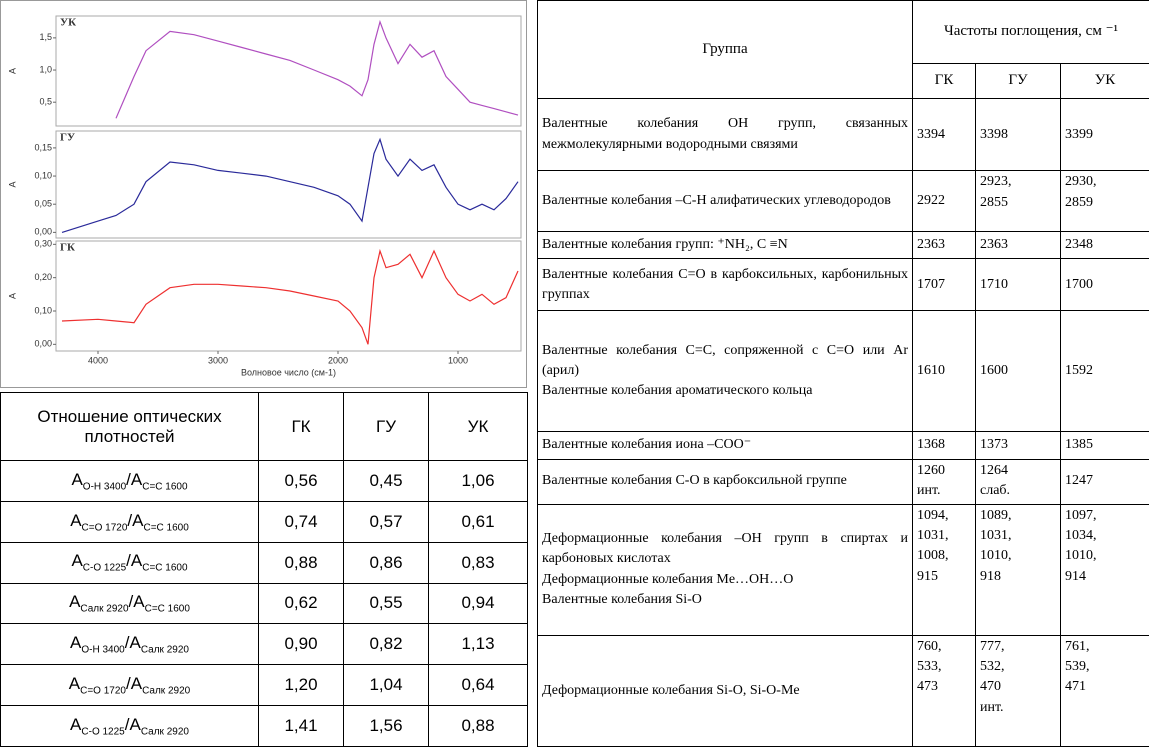 Image resolution: width=1149 pixels, height=747 pixels. Describe the element at coordinates (67, 138) in the screenshot. I see `panel-title: ГУ` at that location.